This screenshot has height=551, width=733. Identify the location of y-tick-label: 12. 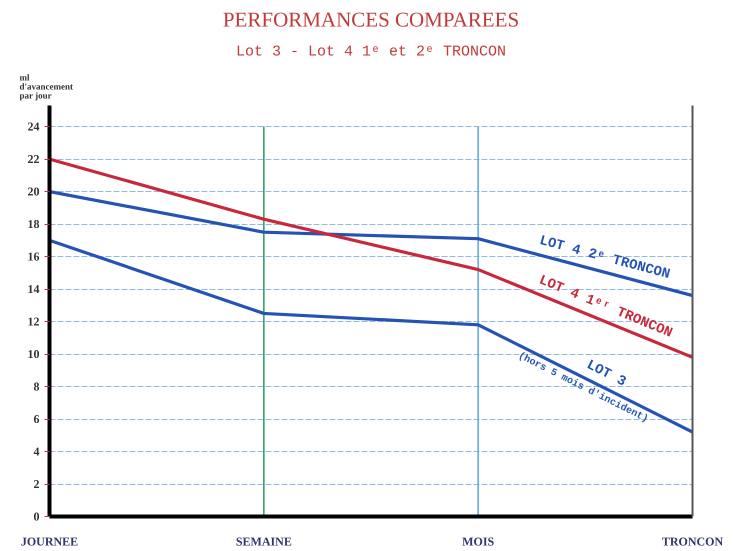
(34, 321).